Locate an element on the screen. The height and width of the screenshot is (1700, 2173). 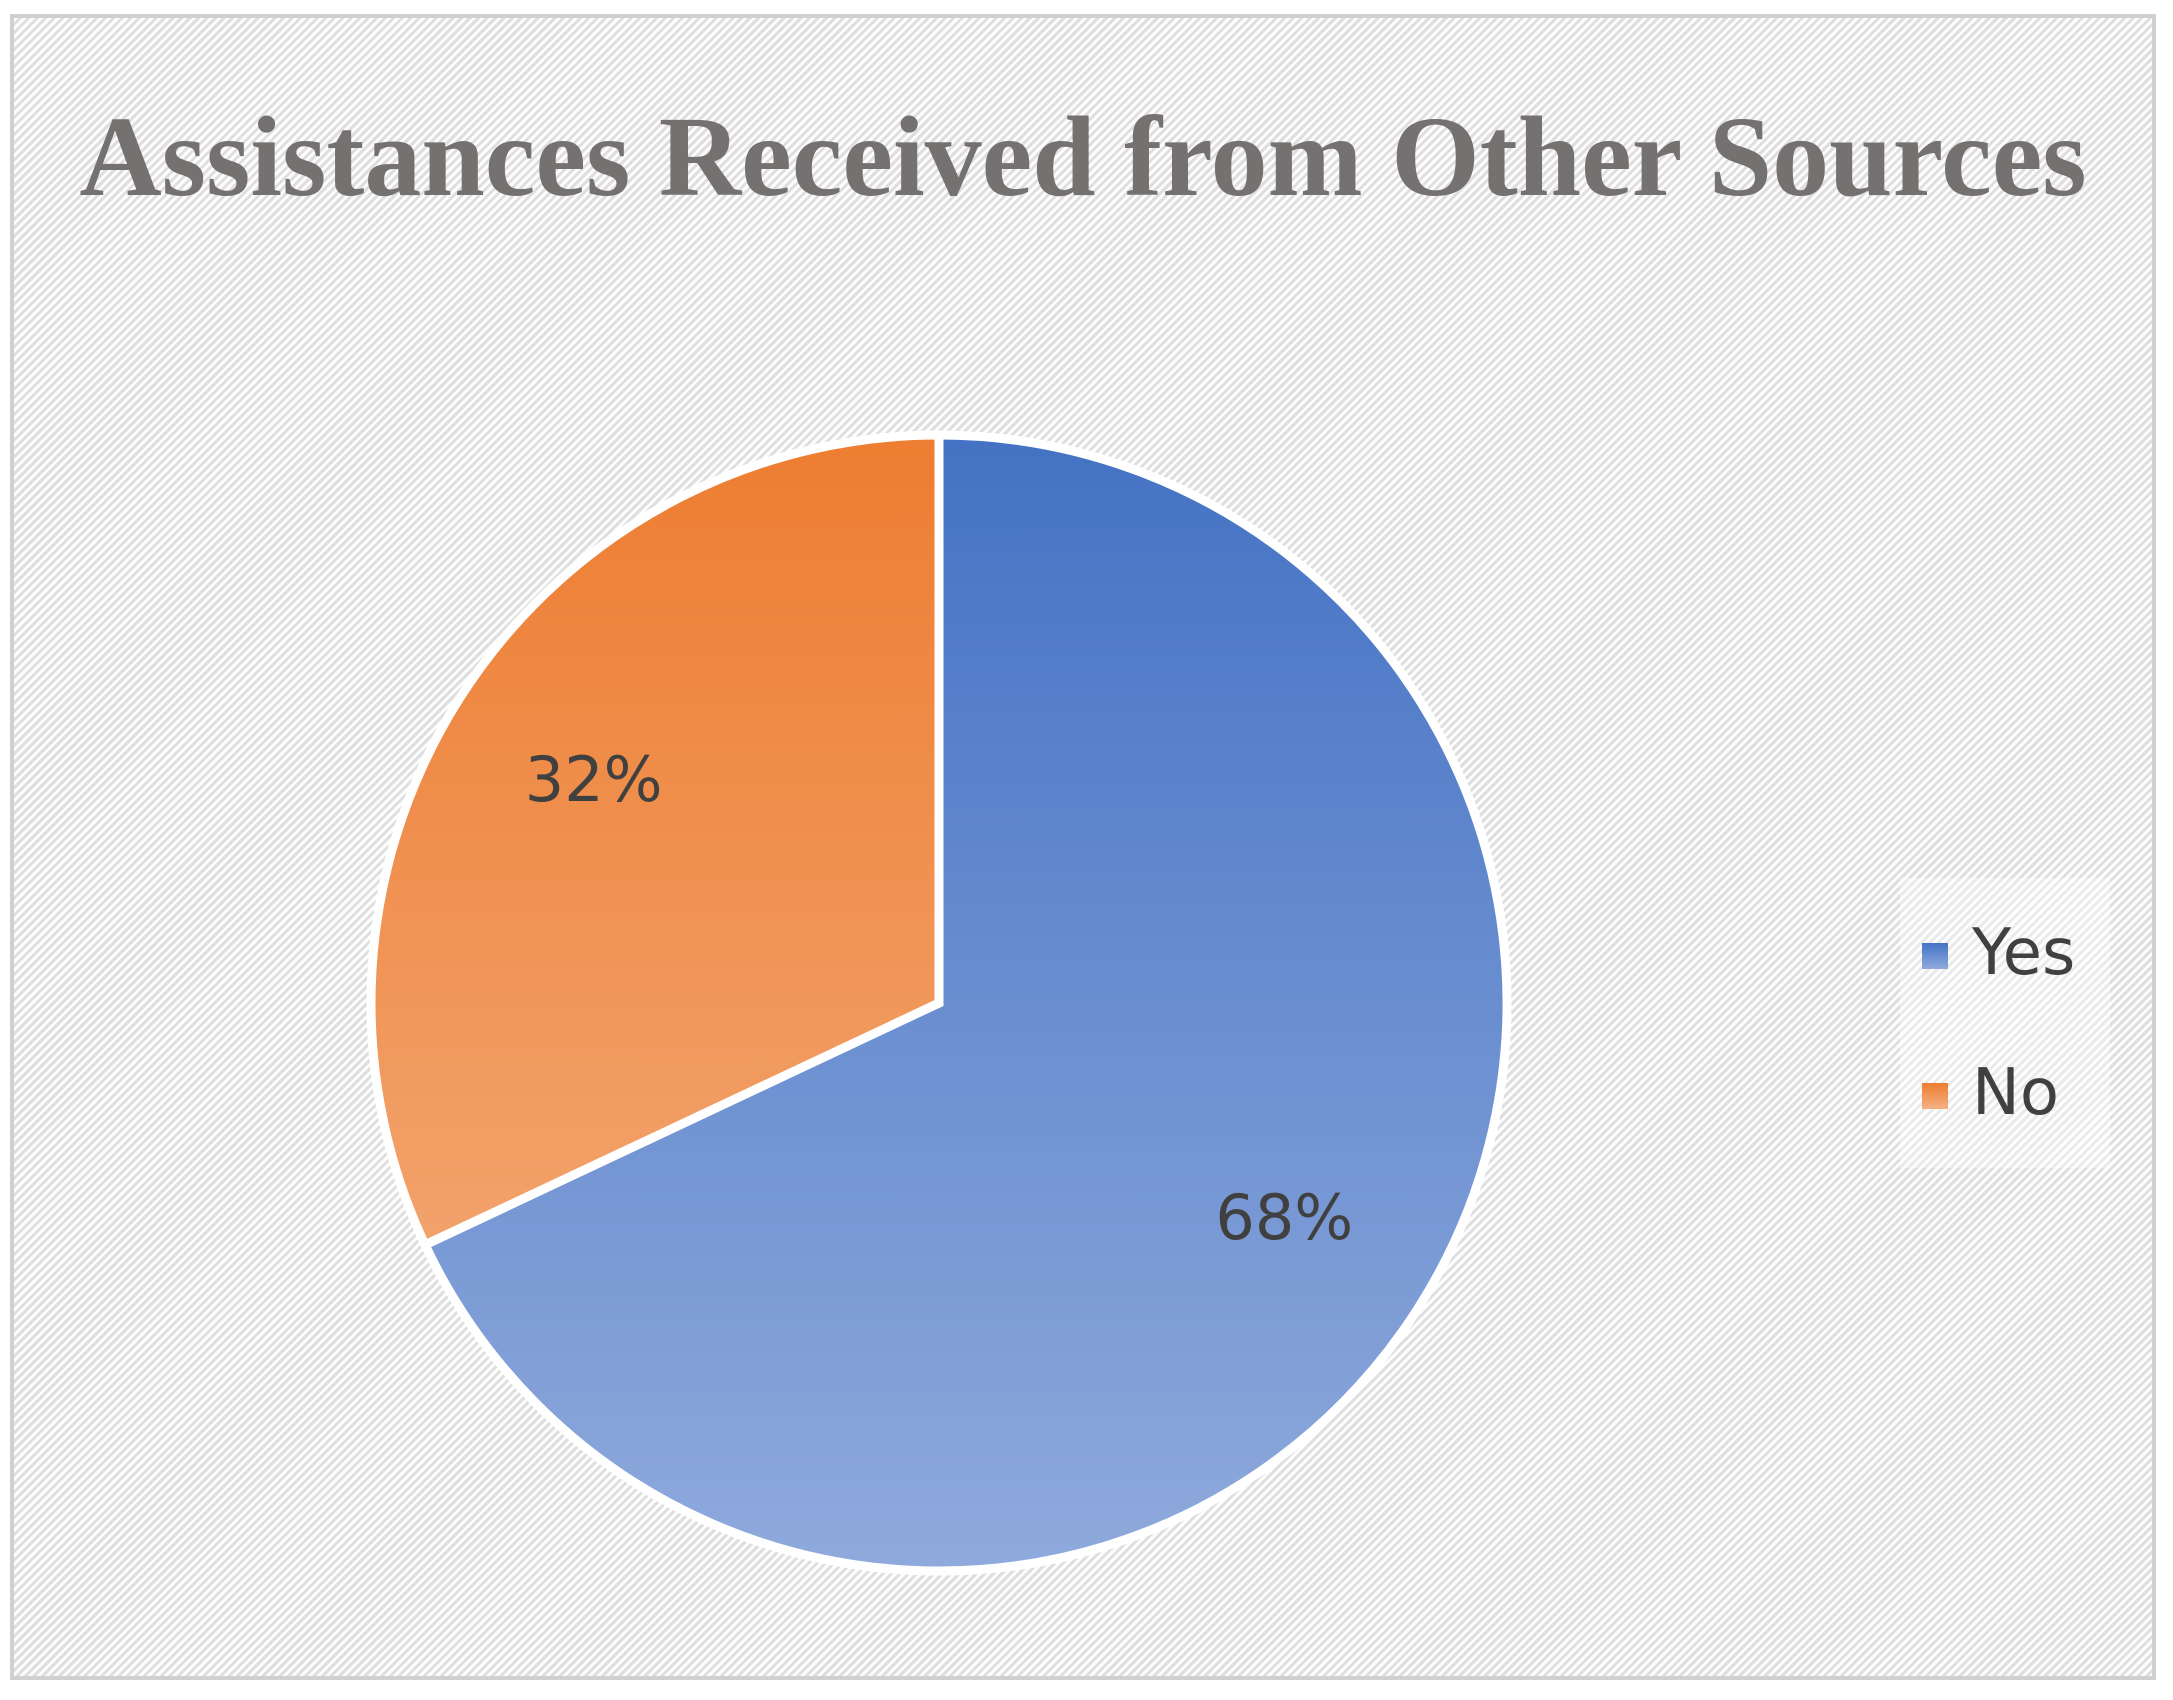
chart-title: Assistances Received from Other Sources is located at coordinates (1083, 156).